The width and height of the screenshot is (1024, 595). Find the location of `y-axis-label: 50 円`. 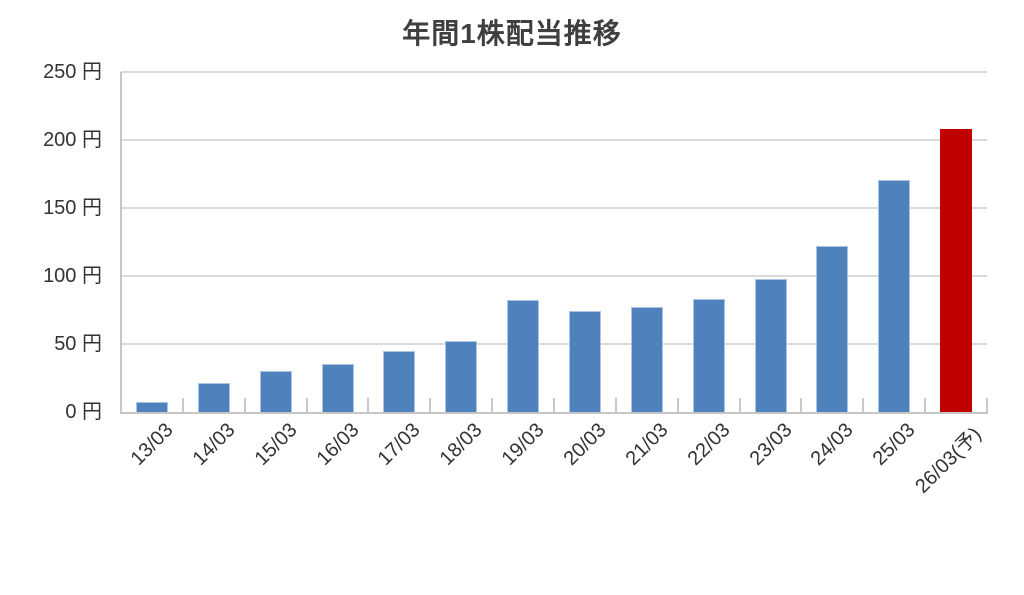

y-axis-label: 50 円 is located at coordinates (78, 343).